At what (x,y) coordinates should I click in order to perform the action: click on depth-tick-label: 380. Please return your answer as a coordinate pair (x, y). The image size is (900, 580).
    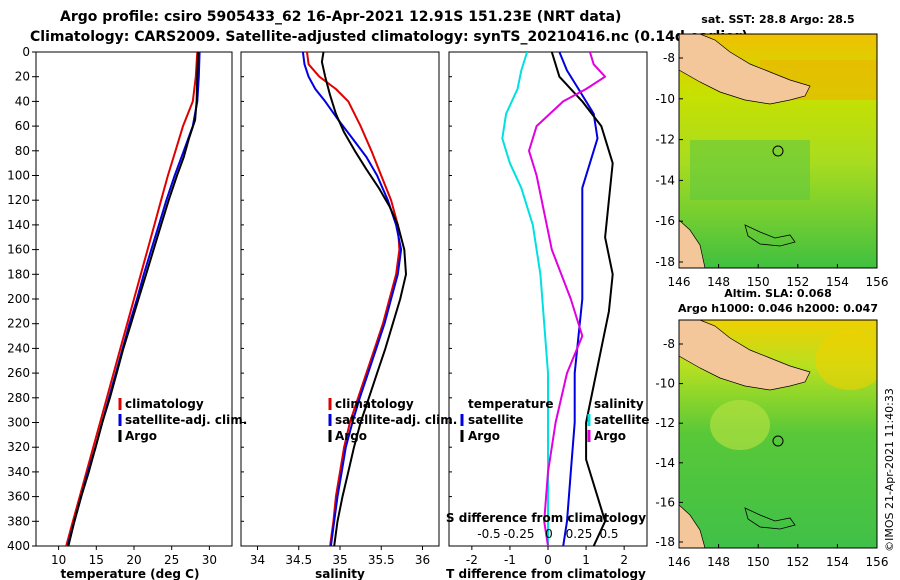
    Looking at the image, I should click on (18, 521).